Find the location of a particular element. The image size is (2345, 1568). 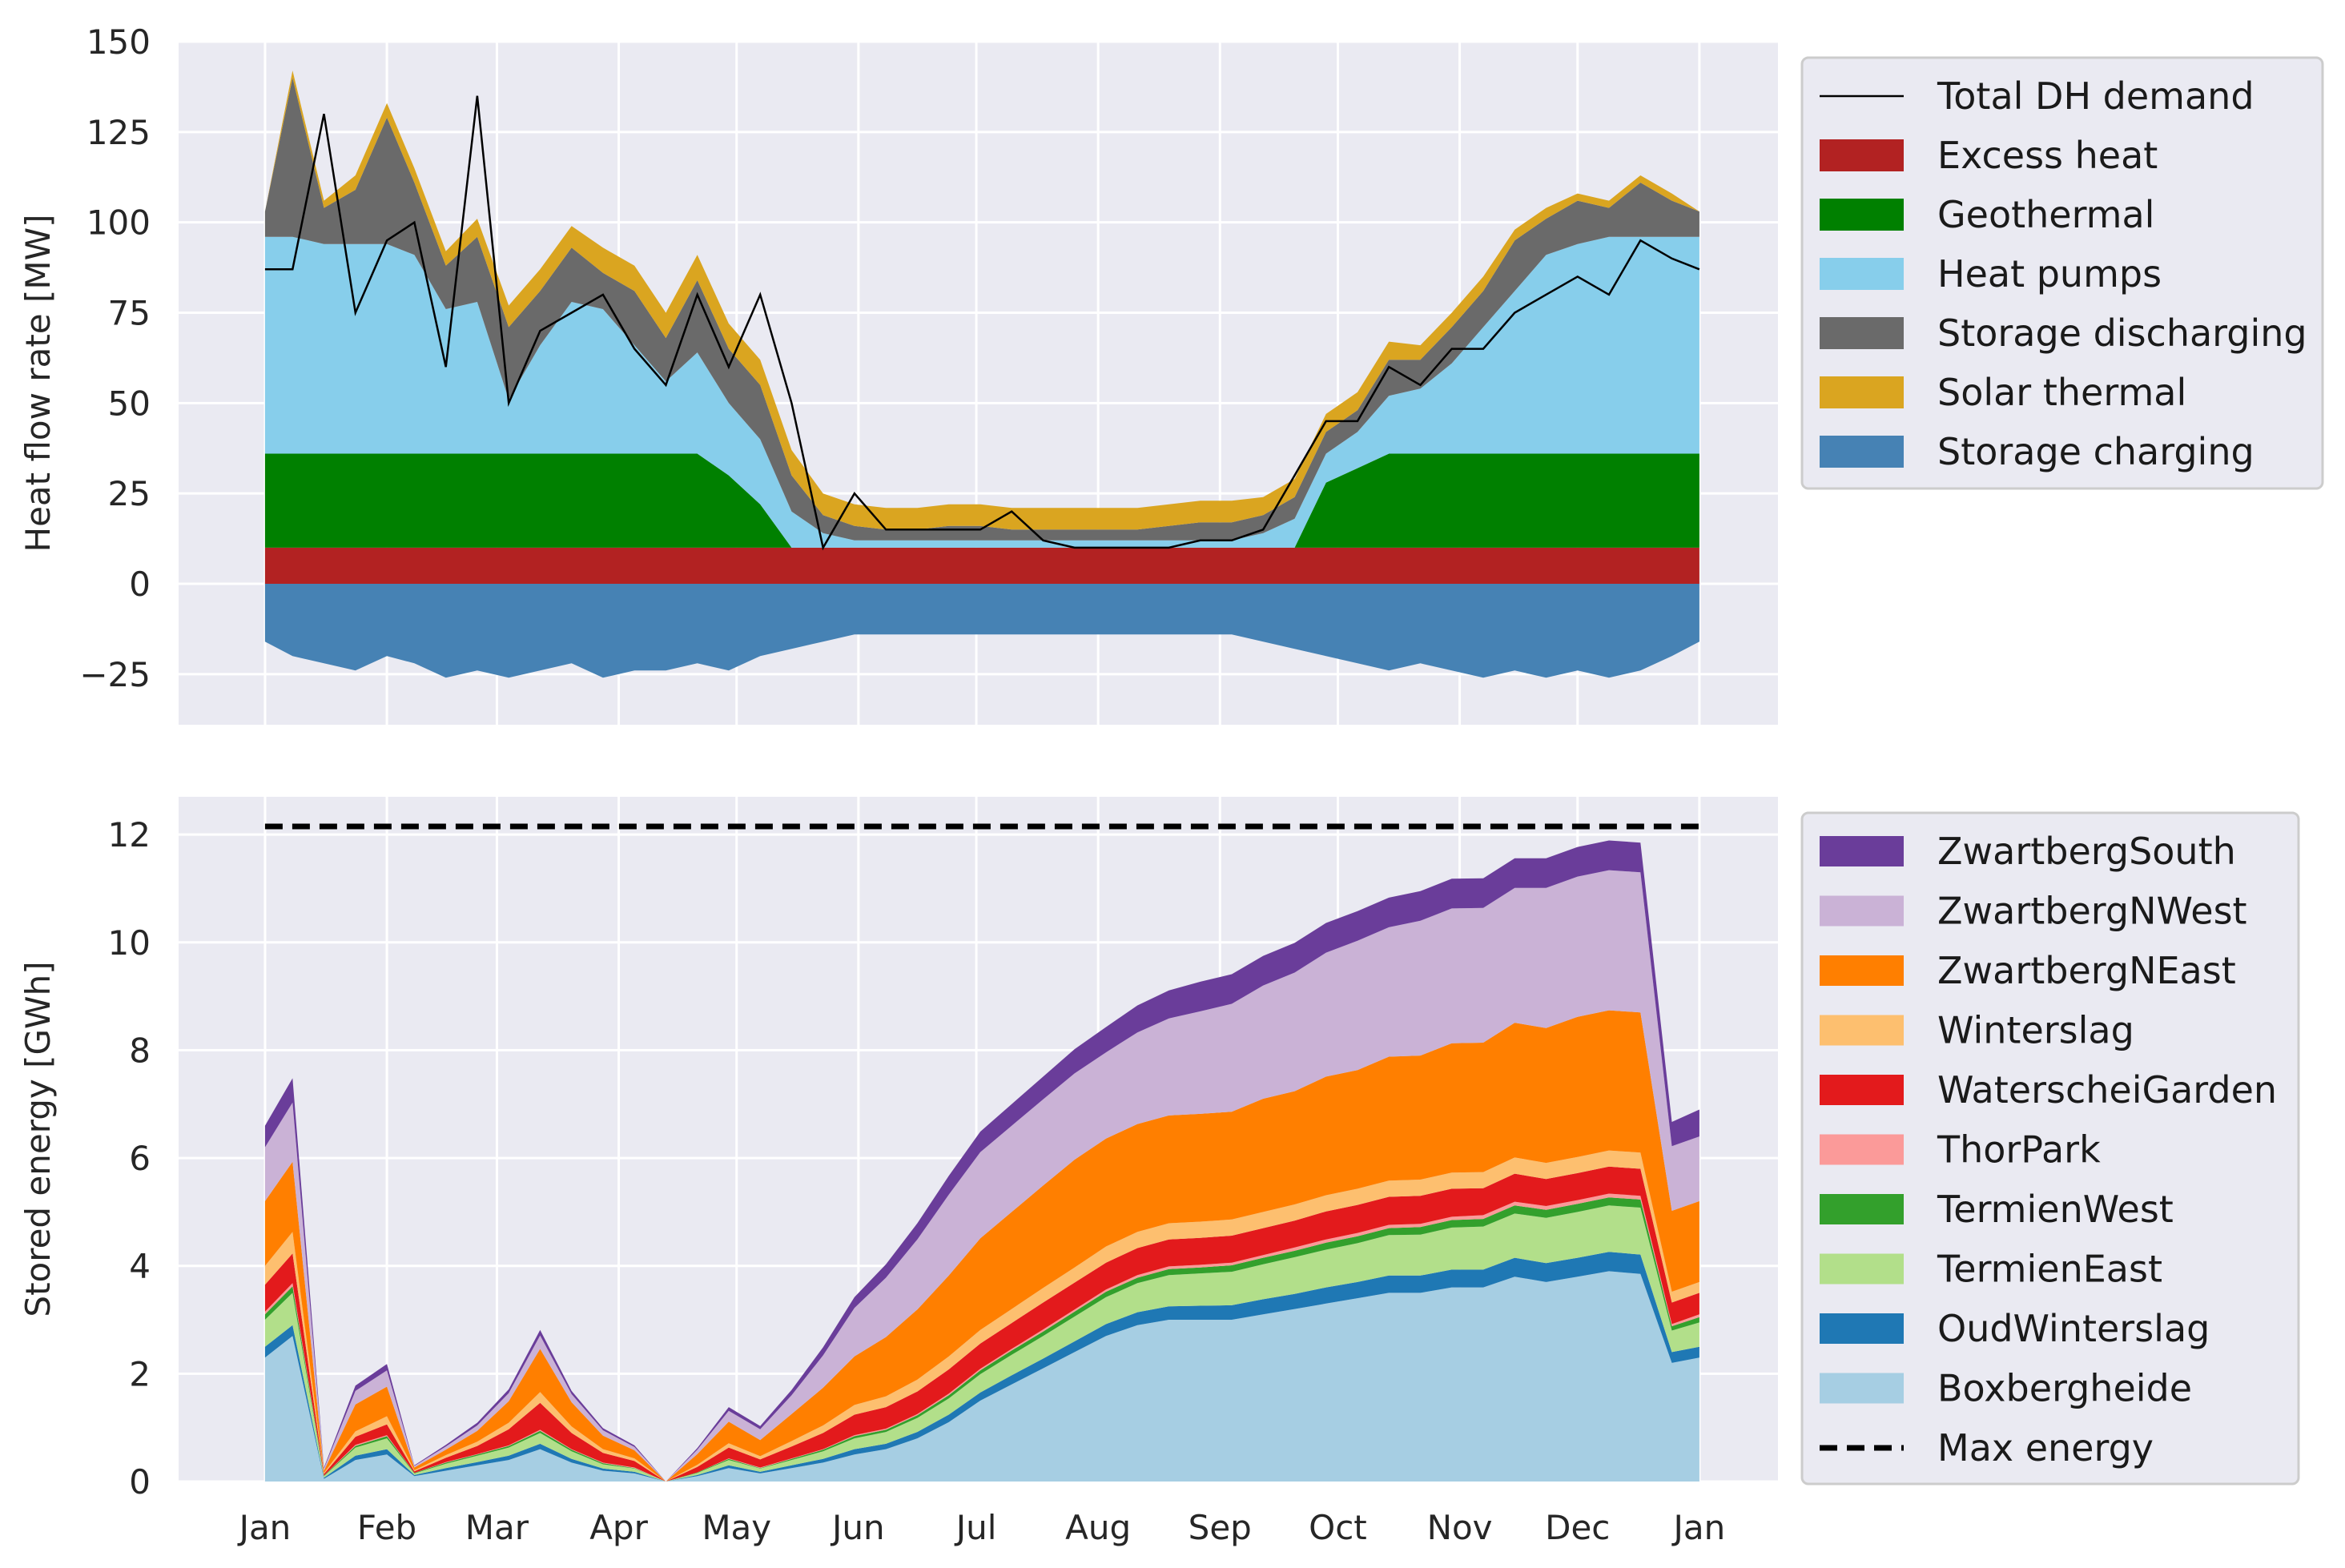

legend-label: ZwartbergSouth is located at coordinates (2086, 852).